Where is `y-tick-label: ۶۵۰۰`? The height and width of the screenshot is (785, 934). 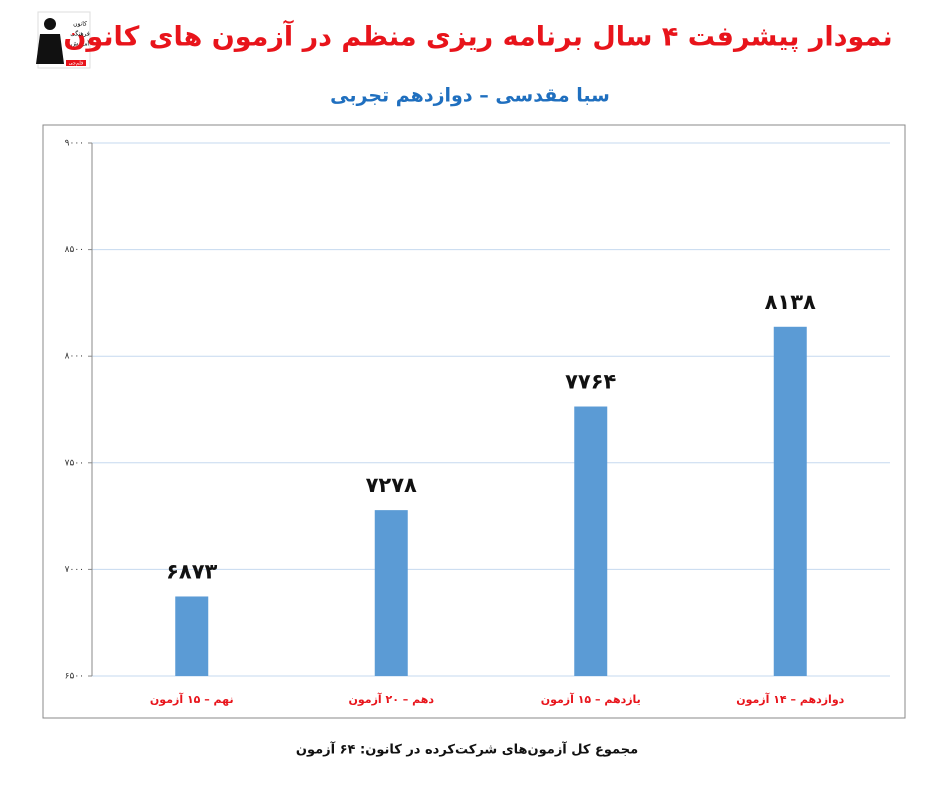
y-tick-label: ۶۵۰۰ is located at coordinates (74, 677).